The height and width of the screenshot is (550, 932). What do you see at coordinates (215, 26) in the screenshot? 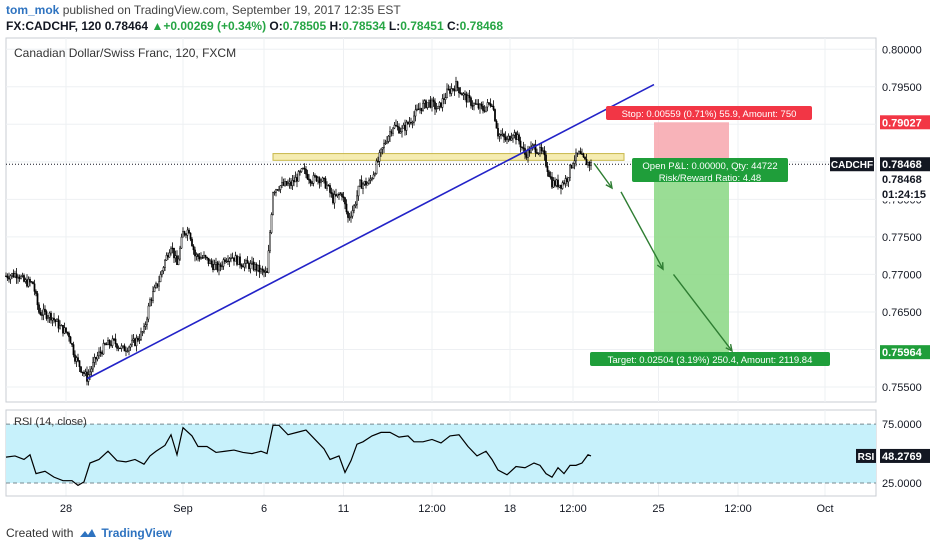
I see `price-change: +0.00269 (+0.34%)` at bounding box center [215, 26].